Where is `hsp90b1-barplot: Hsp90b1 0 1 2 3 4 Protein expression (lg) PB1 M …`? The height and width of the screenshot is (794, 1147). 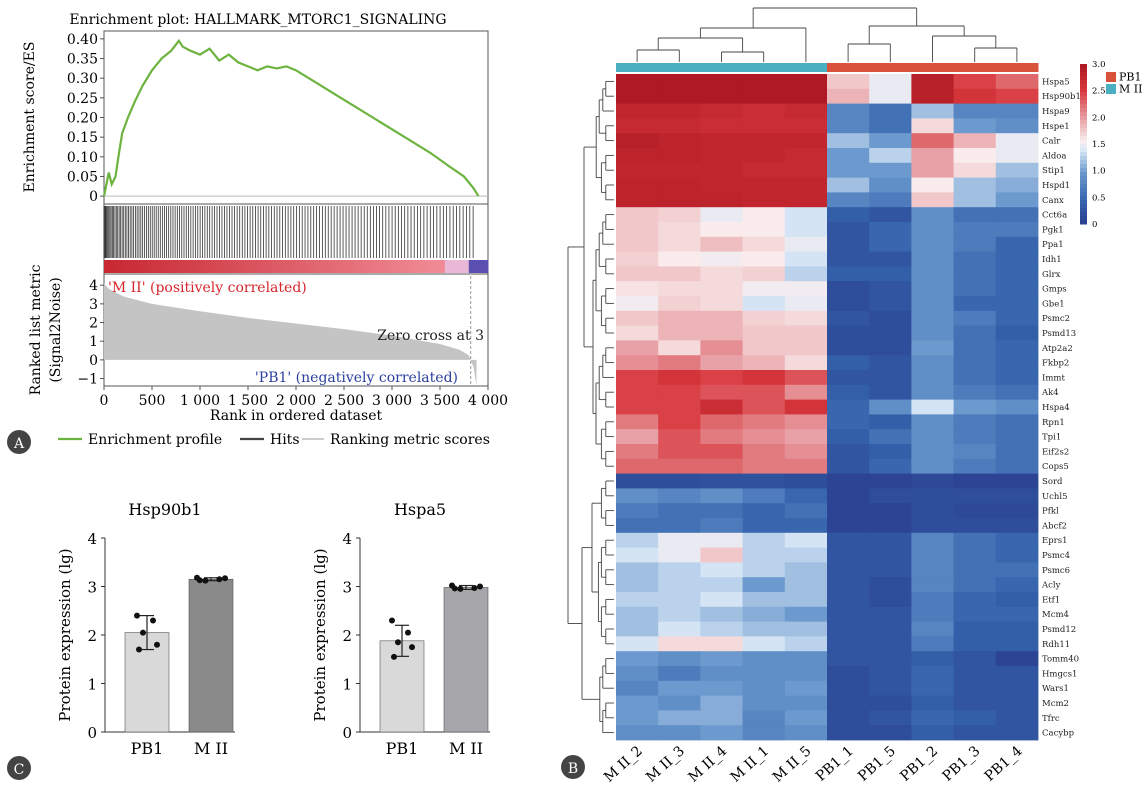
hsp90b1-barplot: Hsp90b1 0 1 2 3 4 Protein expression (lg) PB1 M … is located at coordinates (145, 629).